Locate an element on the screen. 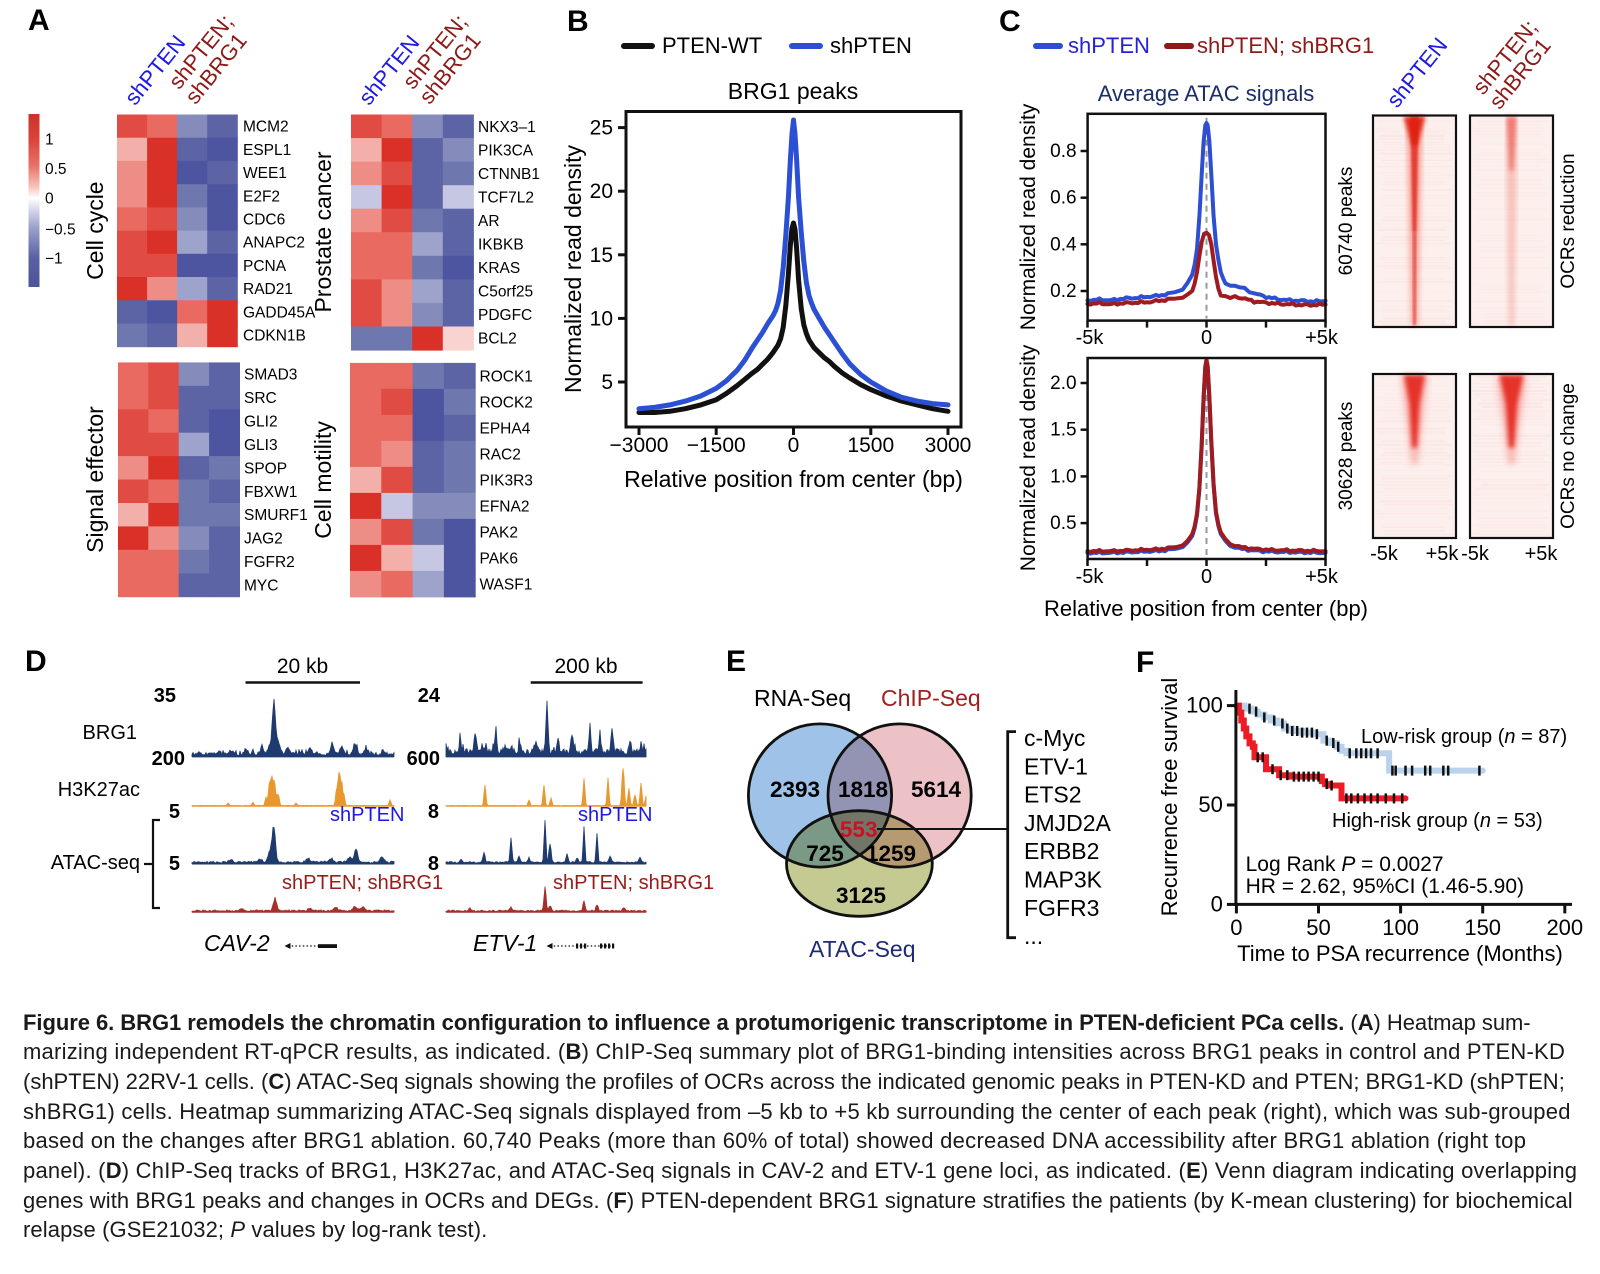  svg-text: 3000 is located at coordinates (948, 445).